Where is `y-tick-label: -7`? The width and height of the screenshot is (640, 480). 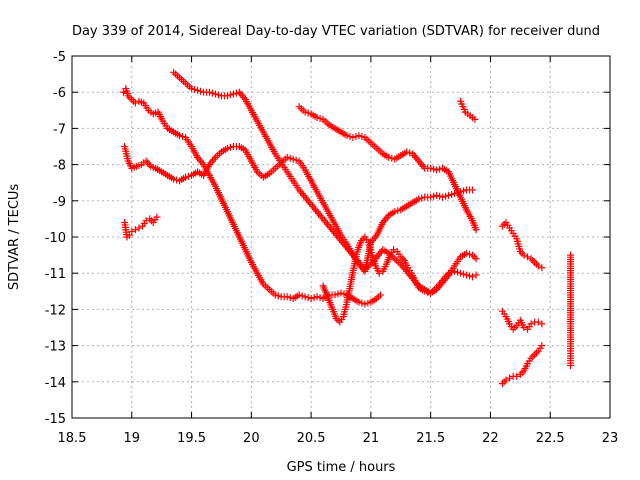 y-tick-label: -7 is located at coordinates (59, 129).